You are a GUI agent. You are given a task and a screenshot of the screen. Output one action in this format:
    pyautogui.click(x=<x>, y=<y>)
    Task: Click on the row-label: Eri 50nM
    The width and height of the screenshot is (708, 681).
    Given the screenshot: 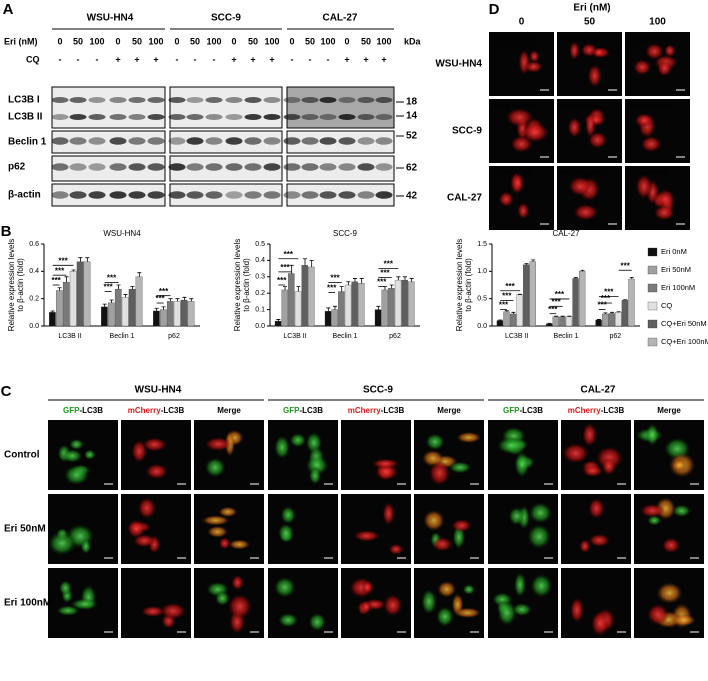 What is the action you would take?
    pyautogui.click(x=25, y=529)
    